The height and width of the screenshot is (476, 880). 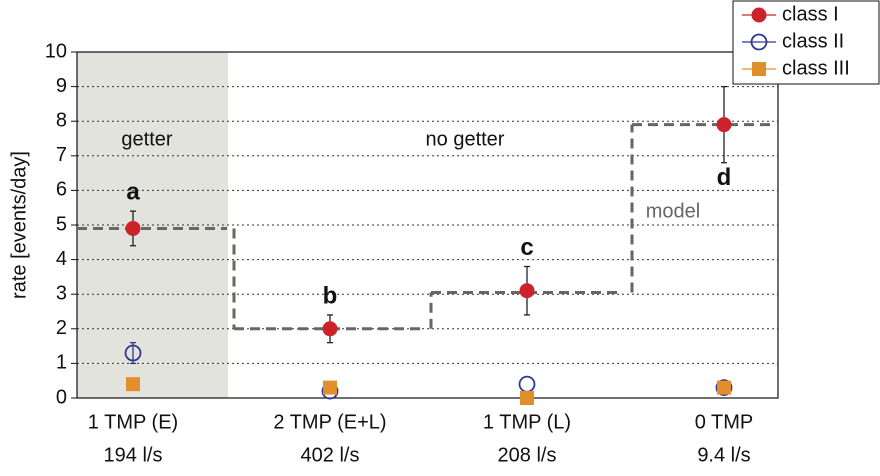 I want to click on y-tick-label: 1, so click(x=61, y=363).